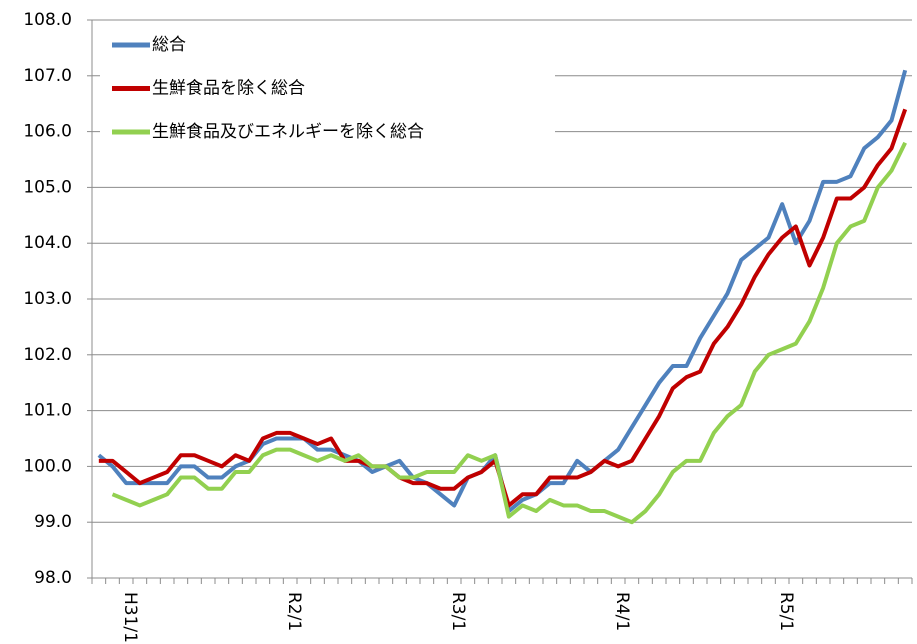 The width and height of the screenshot is (917, 644). Describe the element at coordinates (47, 243) in the screenshot. I see `y-tick-label: 104.0` at that location.